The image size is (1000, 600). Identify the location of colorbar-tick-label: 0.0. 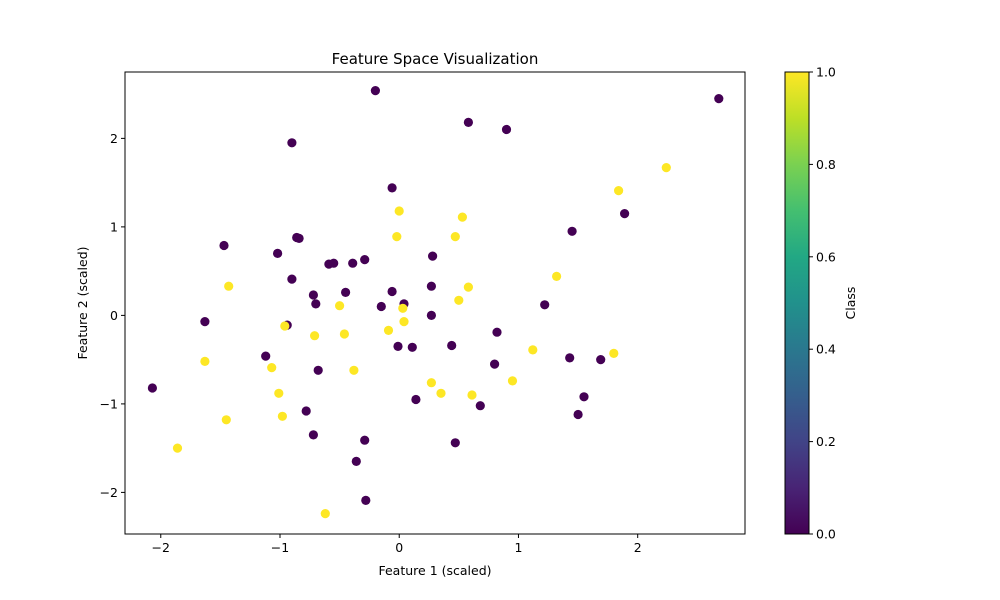
(826, 534).